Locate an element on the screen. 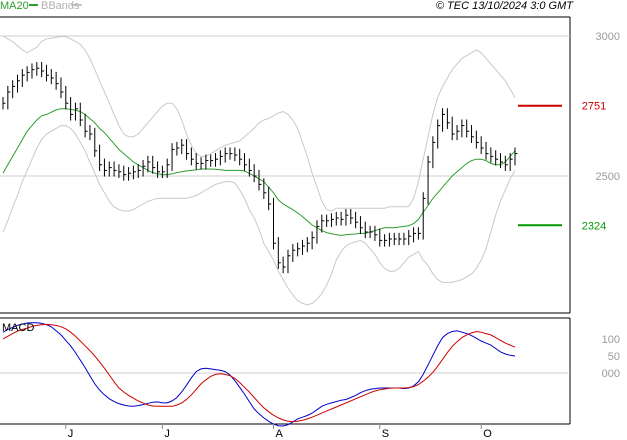 This screenshot has width=627, height=440. bbands-legend-swatch is located at coordinates (76, 5).